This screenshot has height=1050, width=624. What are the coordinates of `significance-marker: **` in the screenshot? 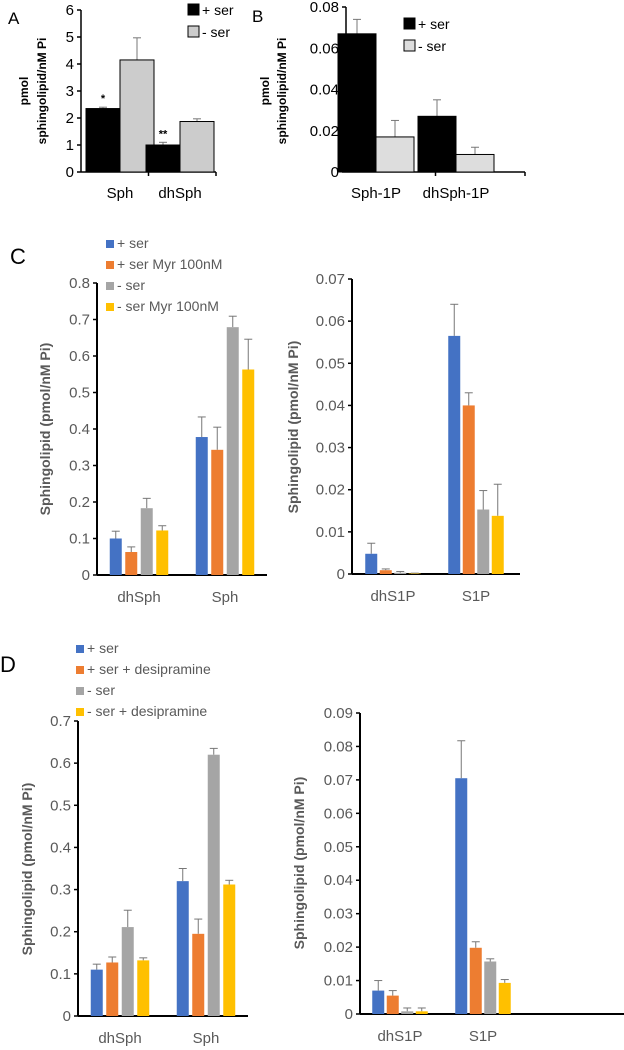 It's located at (163, 134).